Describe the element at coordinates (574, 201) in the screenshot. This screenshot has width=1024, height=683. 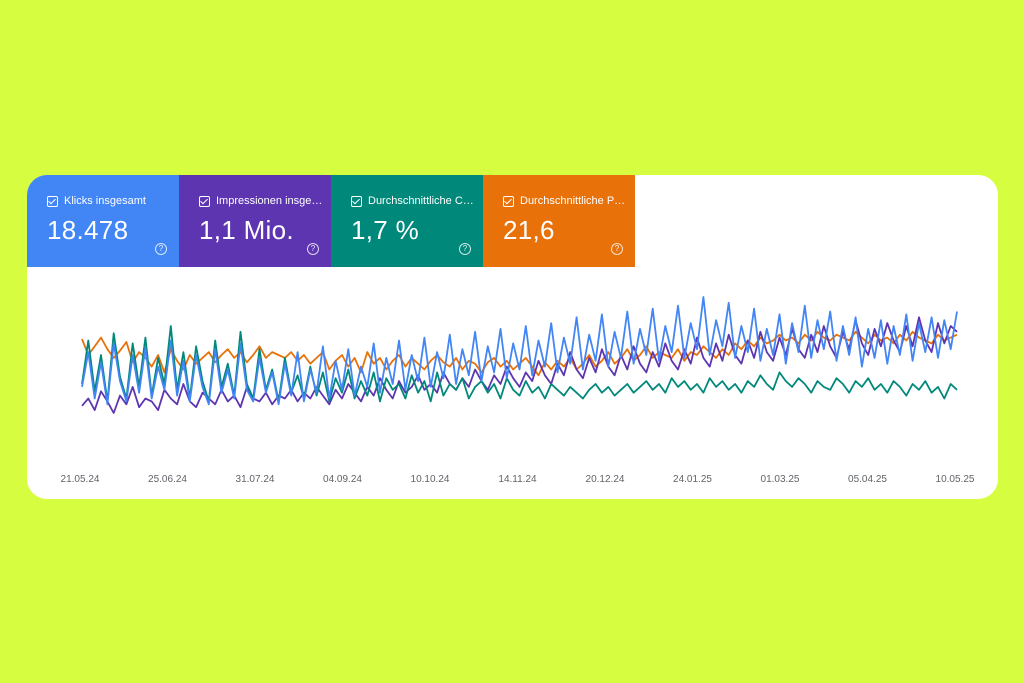
I see `metric-label: Durchschnittliche Position` at that location.